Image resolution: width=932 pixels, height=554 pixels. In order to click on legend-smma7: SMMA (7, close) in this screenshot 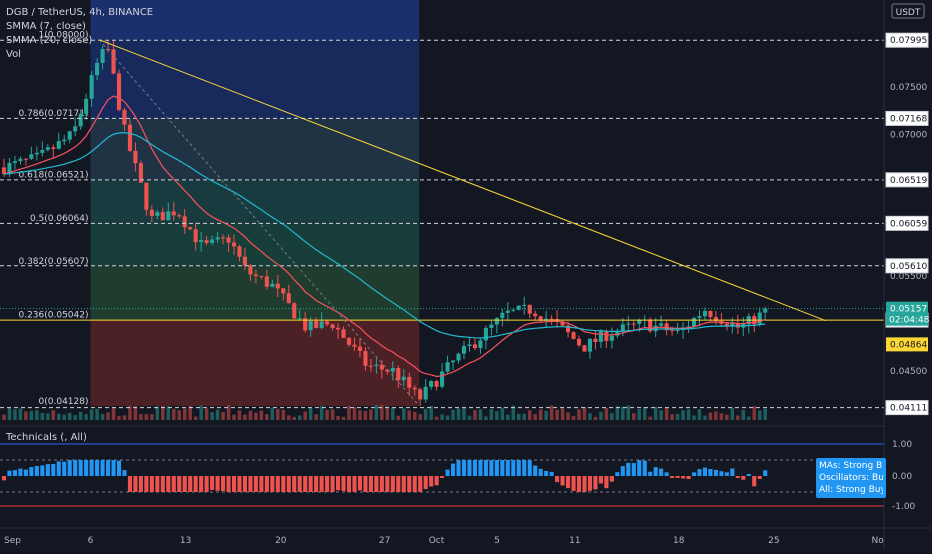, I will do `click(46, 26)`.